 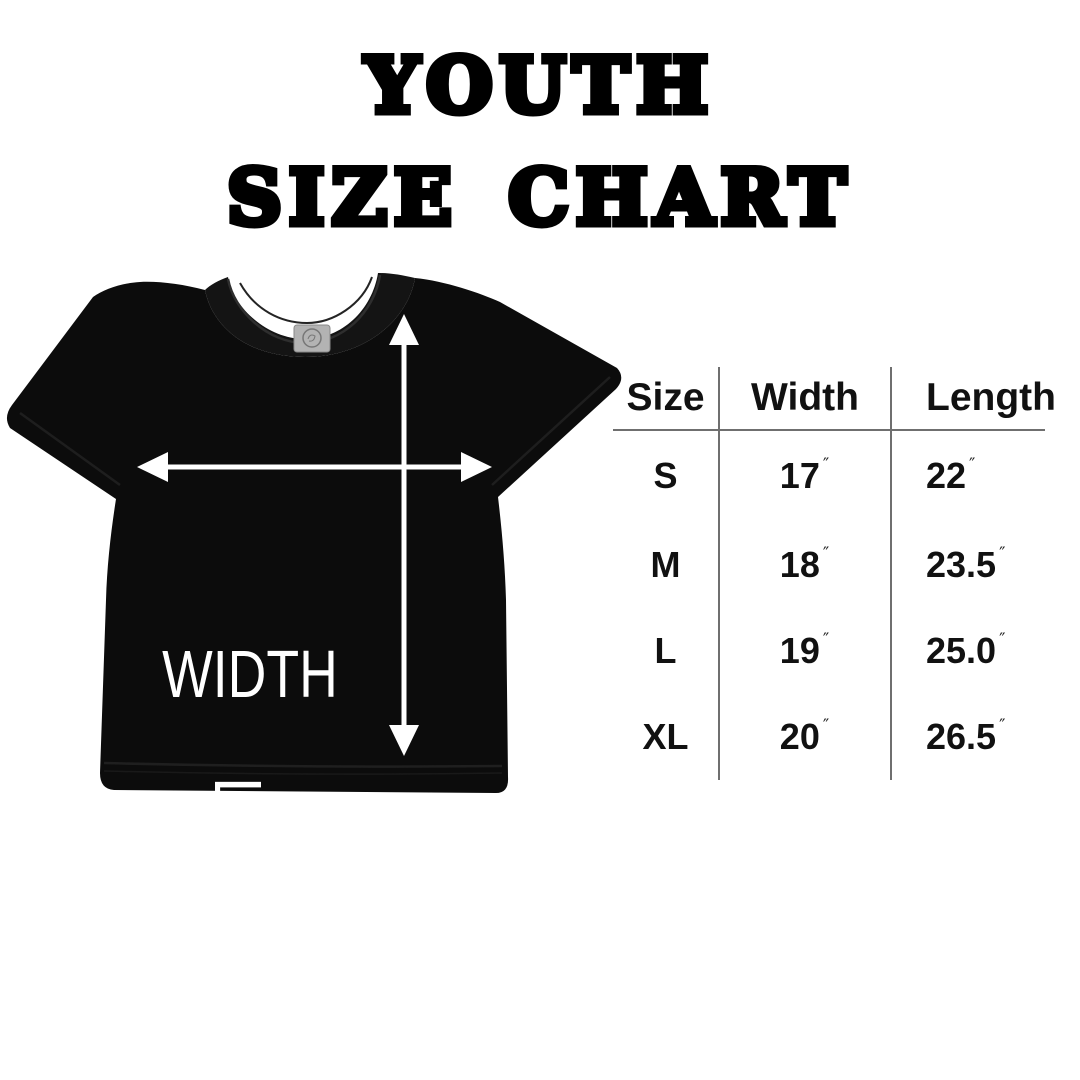 What do you see at coordinates (961, 736) in the screenshot?
I see `row-xl-length-value: 26.5` at bounding box center [961, 736].